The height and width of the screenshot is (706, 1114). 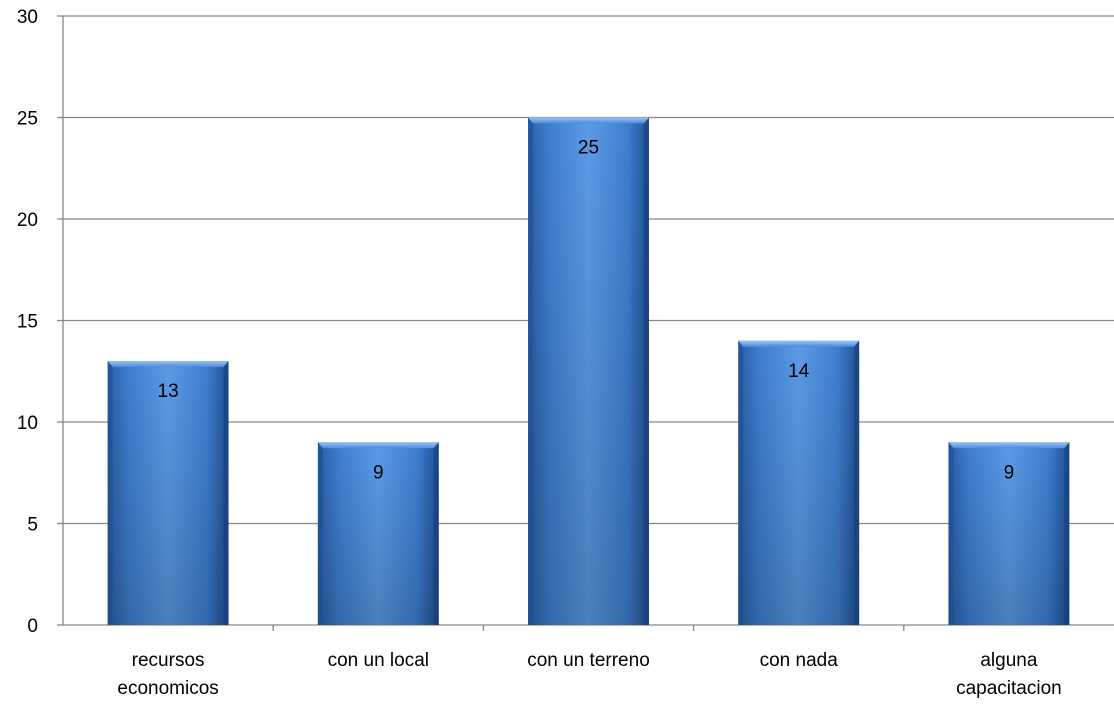 What do you see at coordinates (27, 119) in the screenshot?
I see `y-tick-label: 25` at bounding box center [27, 119].